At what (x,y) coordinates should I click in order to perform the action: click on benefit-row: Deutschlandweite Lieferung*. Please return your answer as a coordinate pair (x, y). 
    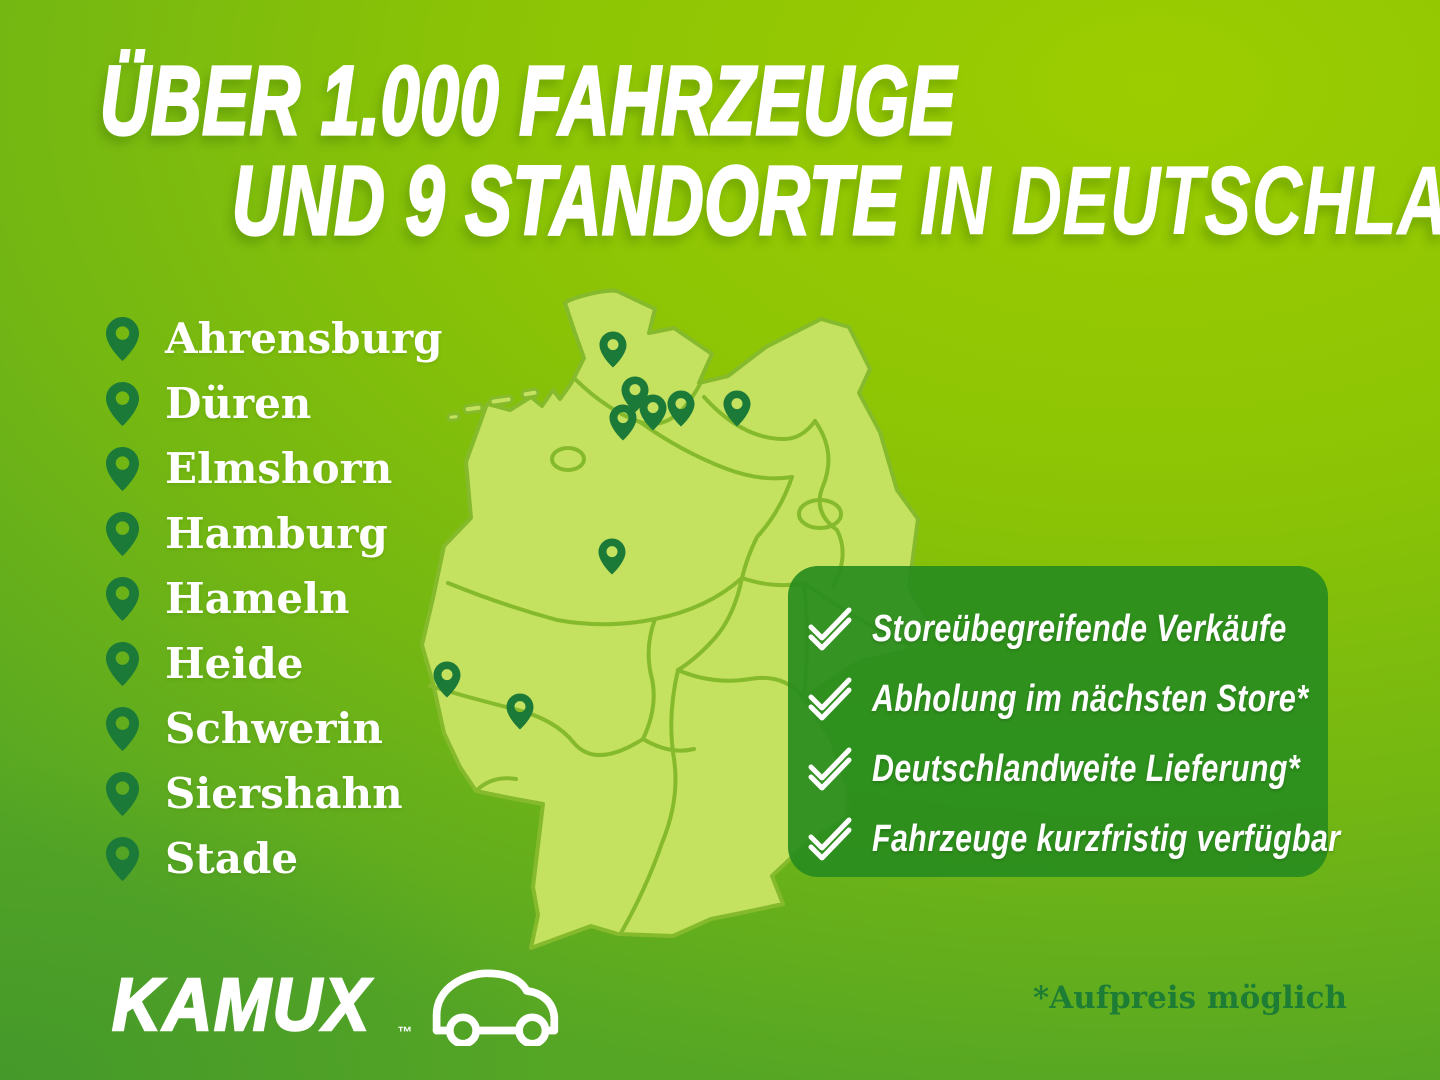
    Looking at the image, I should click on (1057, 769).